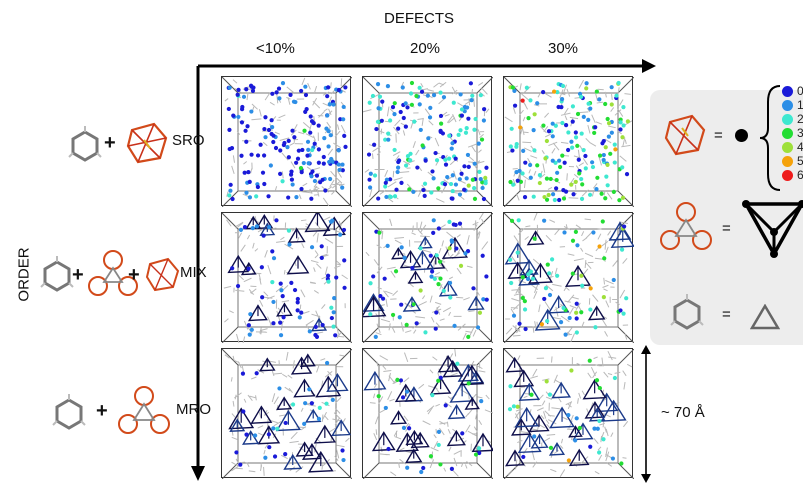 This screenshot has width=803, height=484. I want to click on cluster-icon-row1, so click(147, 143).